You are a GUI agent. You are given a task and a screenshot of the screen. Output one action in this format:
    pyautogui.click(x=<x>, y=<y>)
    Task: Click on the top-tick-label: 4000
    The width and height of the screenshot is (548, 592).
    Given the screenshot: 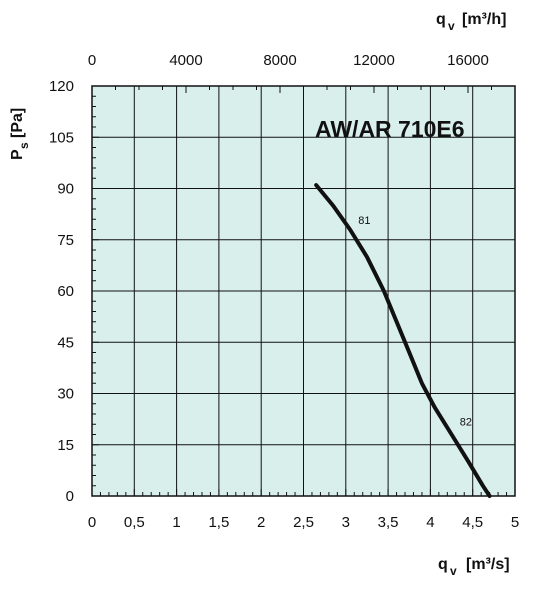 What is the action you would take?
    pyautogui.click(x=185, y=60)
    